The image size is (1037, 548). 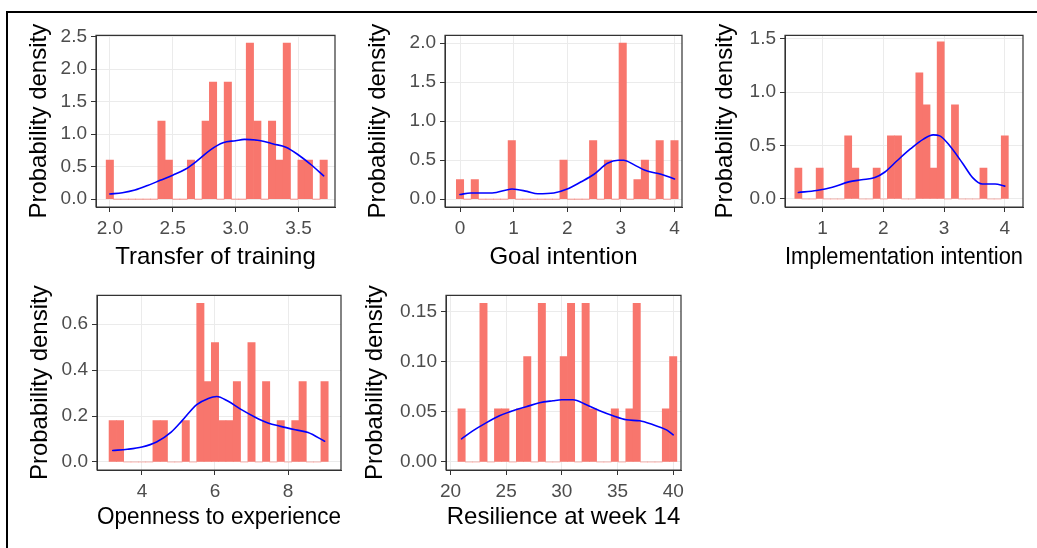 I want to click on x-tick-label: 8, so click(x=288, y=490).